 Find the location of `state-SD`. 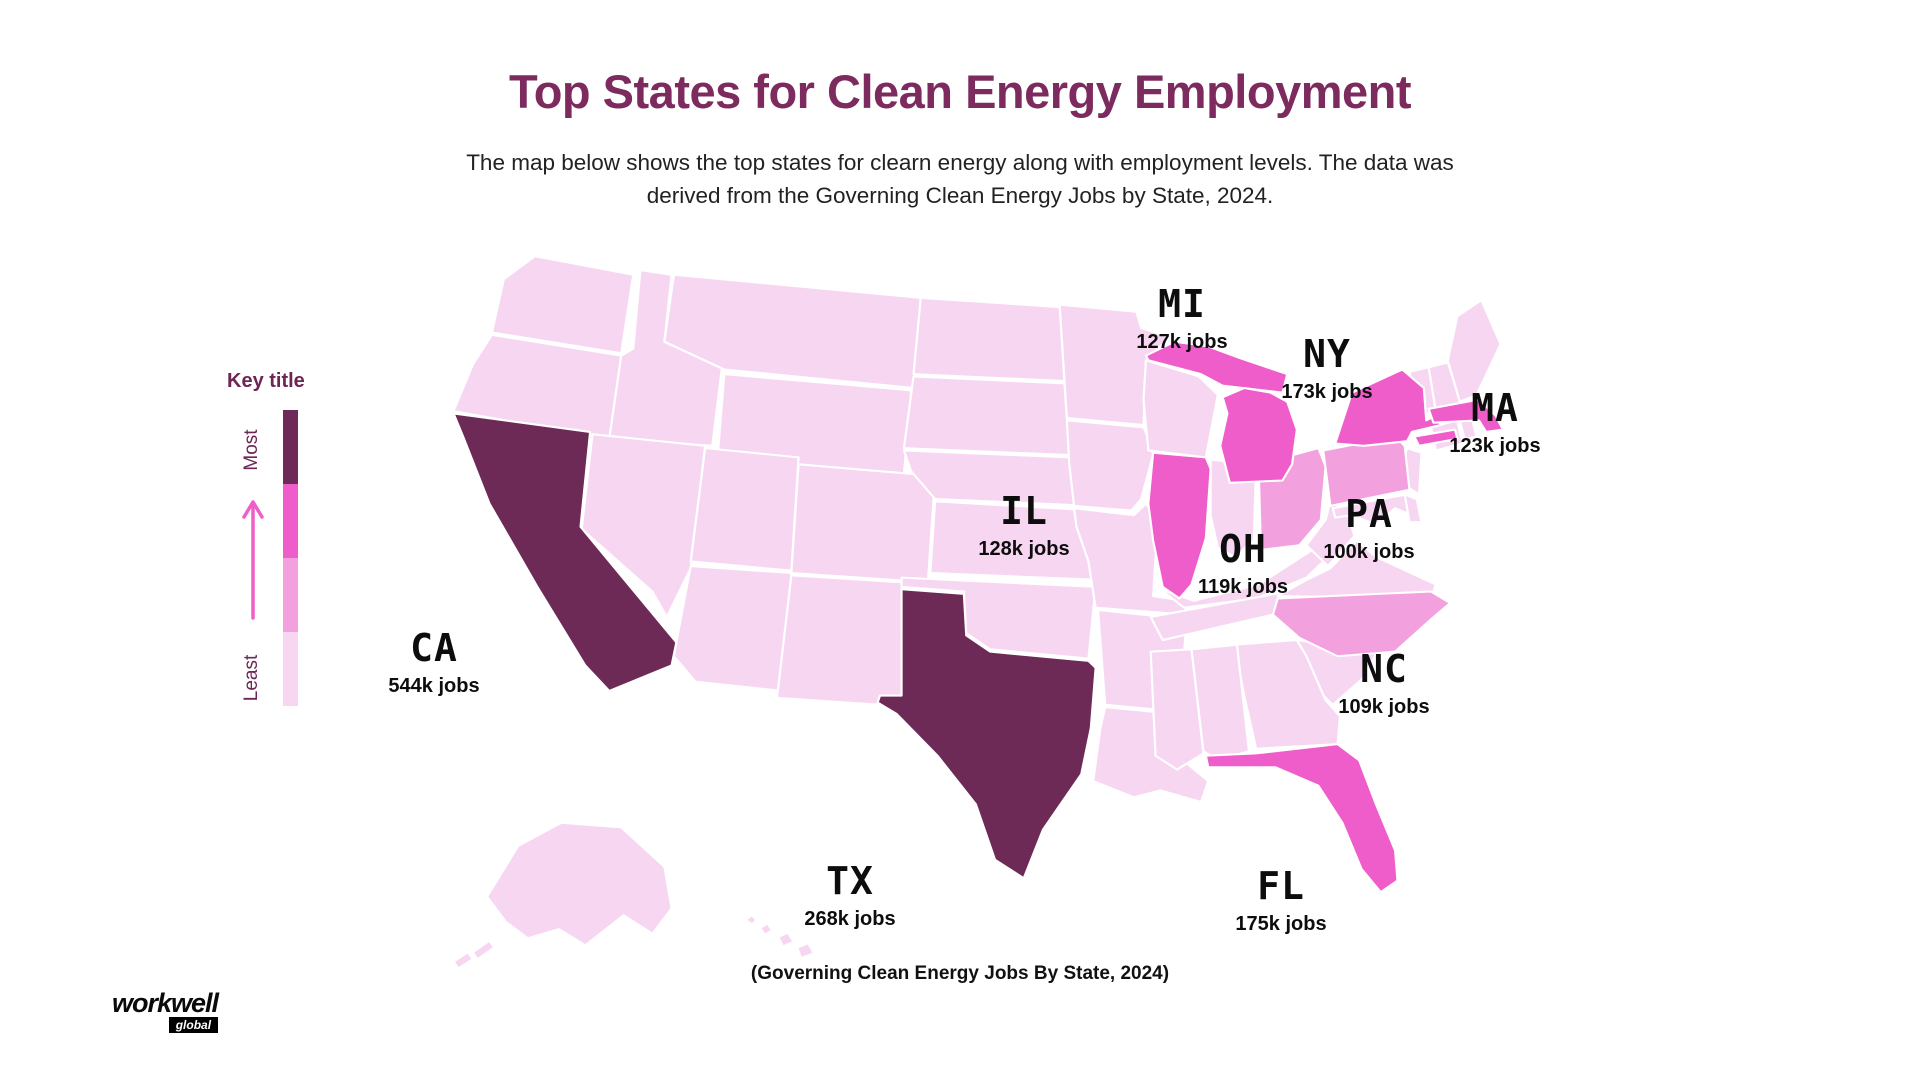

state-SD is located at coordinates (986, 416).